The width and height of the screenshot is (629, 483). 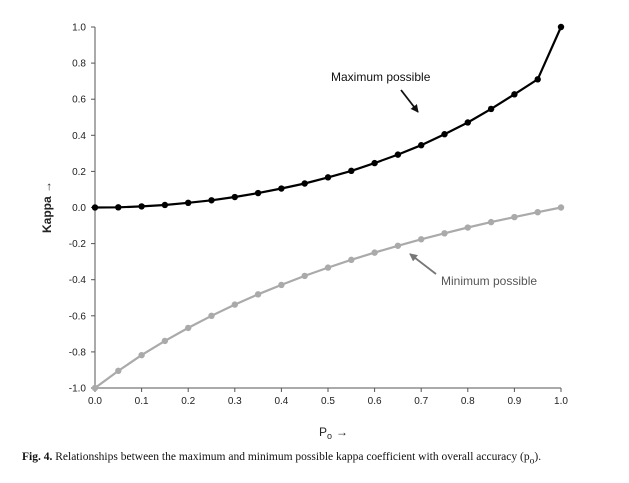 I want to click on annotation-maximum-label: Maximum possible, so click(x=381, y=77).